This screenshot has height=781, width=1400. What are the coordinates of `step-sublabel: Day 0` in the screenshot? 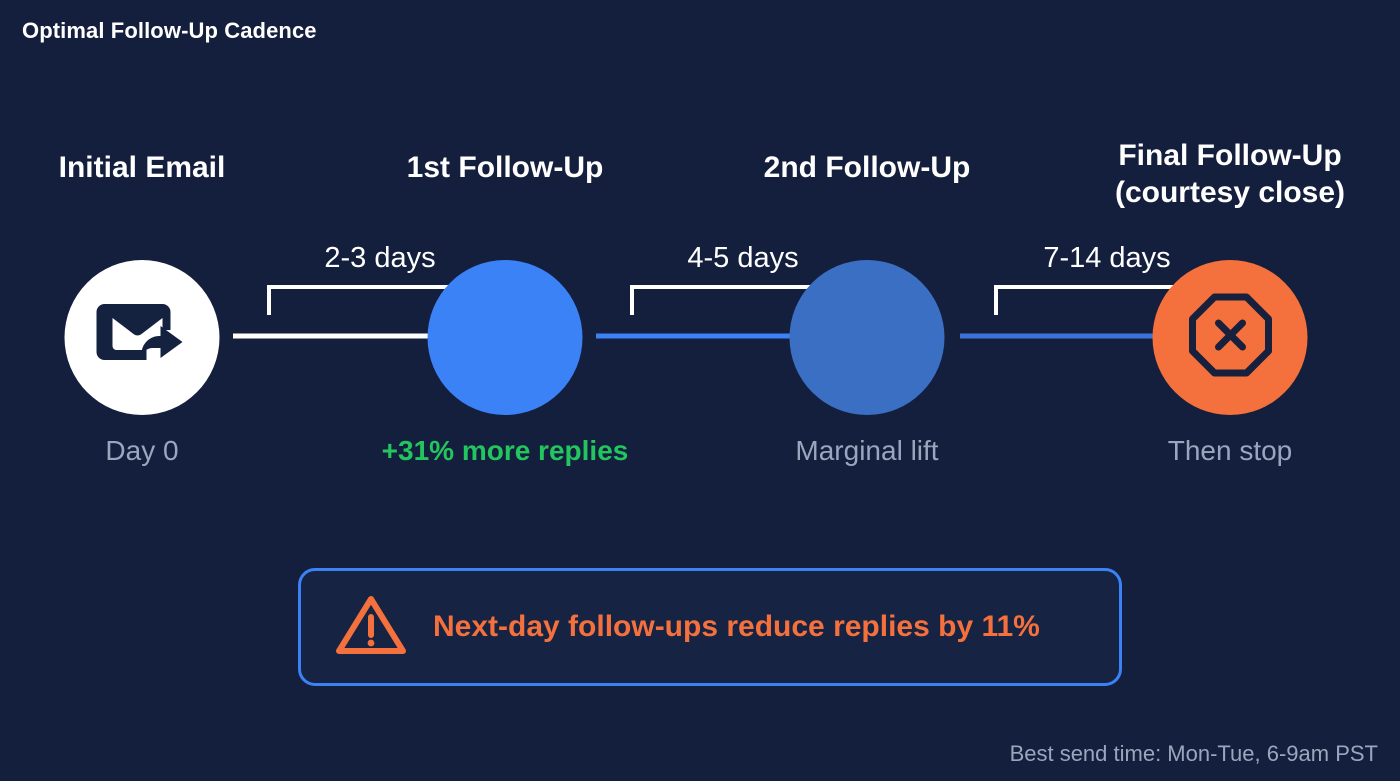 It's located at (142, 450).